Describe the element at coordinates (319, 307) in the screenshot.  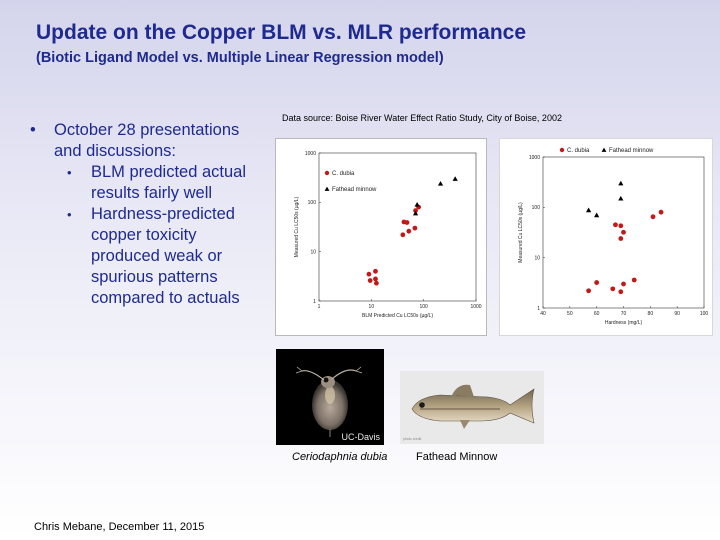
I see `x-tick-label: 1` at that location.